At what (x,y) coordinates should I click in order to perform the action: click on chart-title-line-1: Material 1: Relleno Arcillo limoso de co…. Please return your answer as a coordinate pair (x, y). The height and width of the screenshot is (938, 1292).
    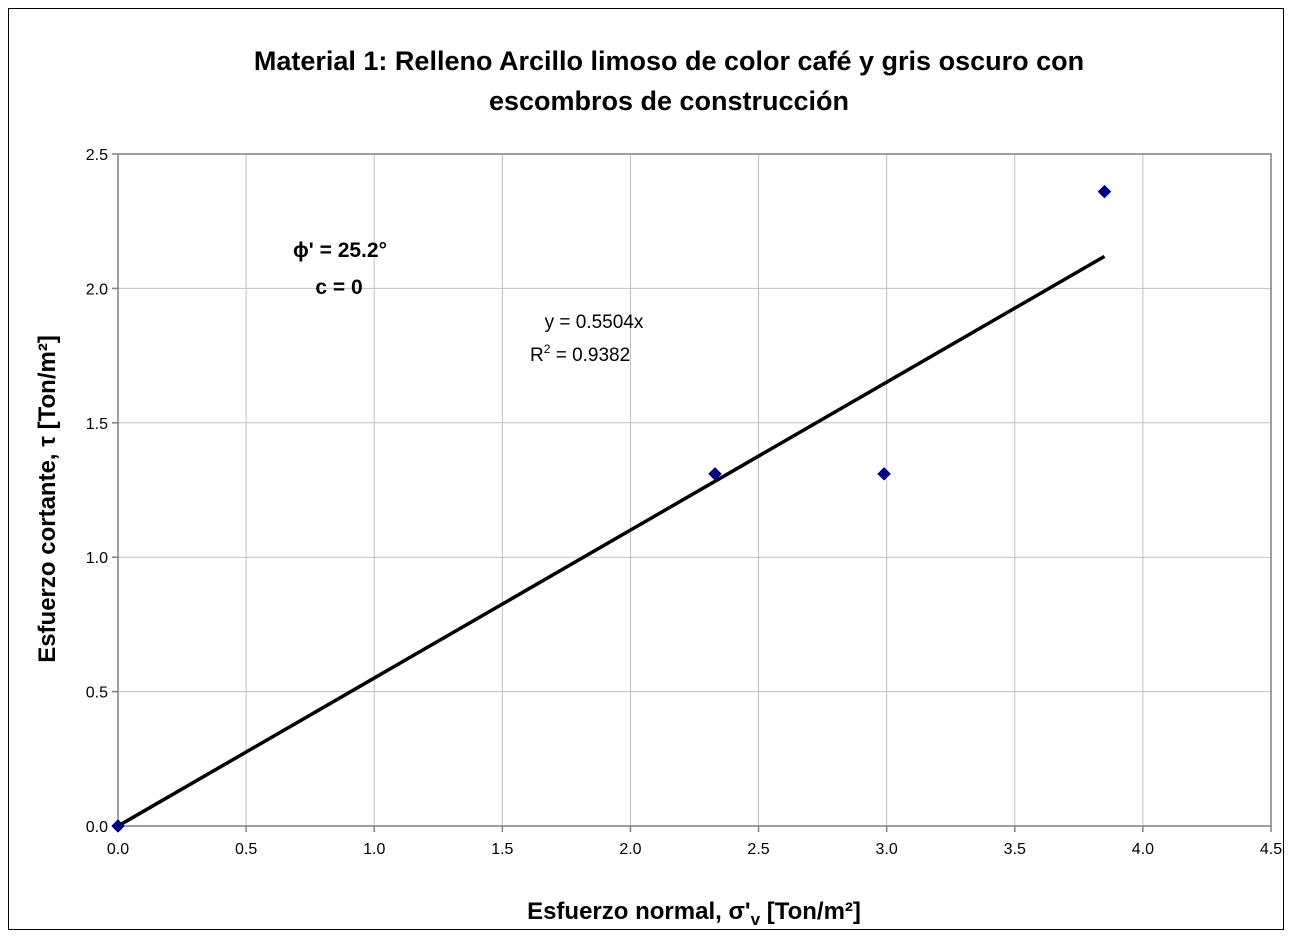
    Looking at the image, I should click on (669, 61).